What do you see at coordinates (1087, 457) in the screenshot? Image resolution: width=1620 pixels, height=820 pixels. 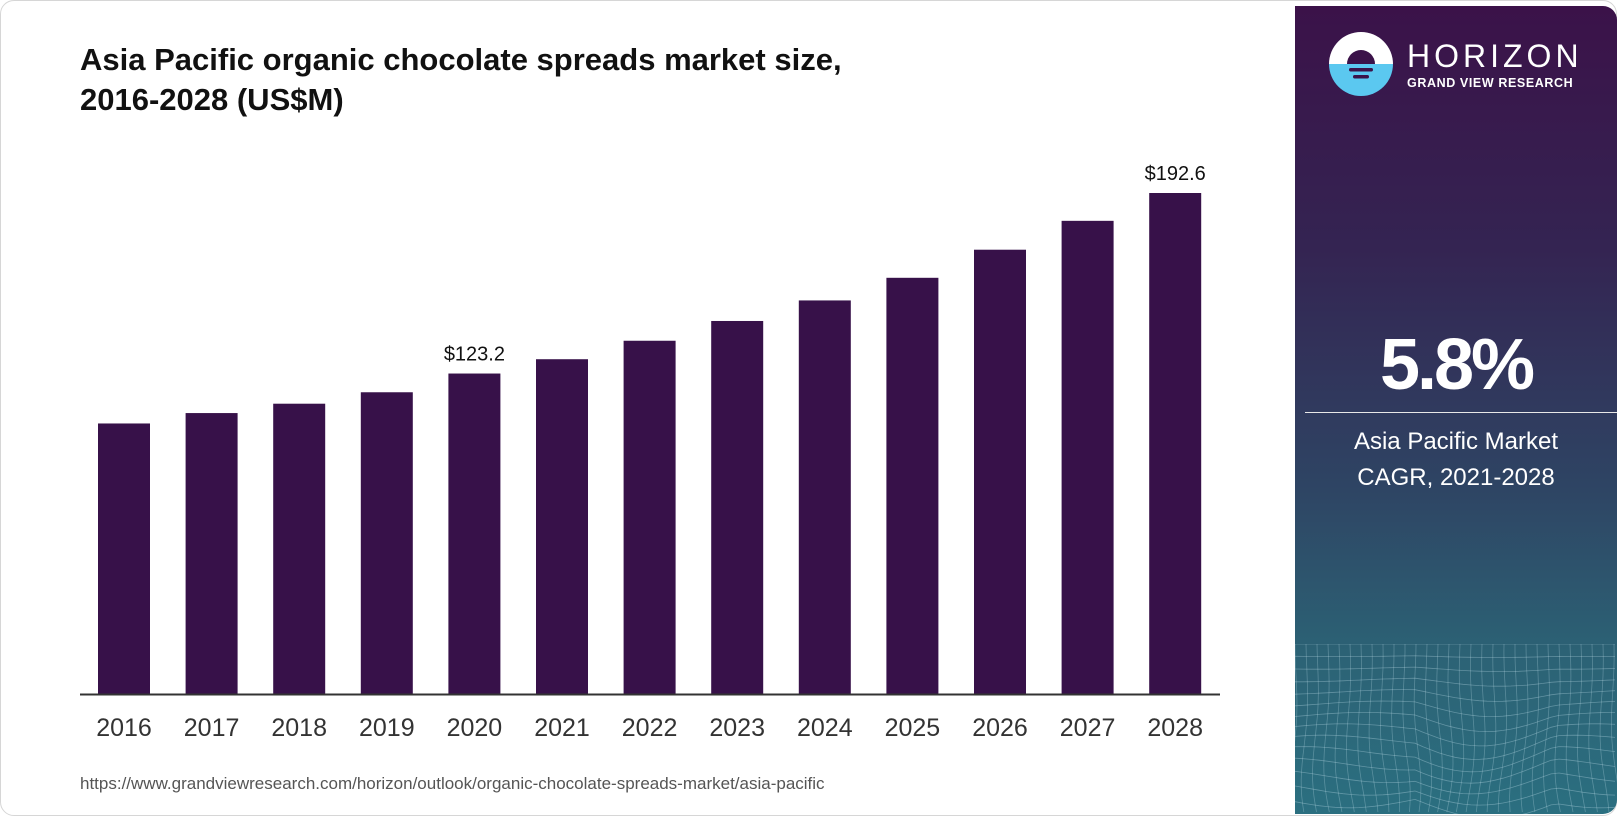 I see `bar-2027` at bounding box center [1087, 457].